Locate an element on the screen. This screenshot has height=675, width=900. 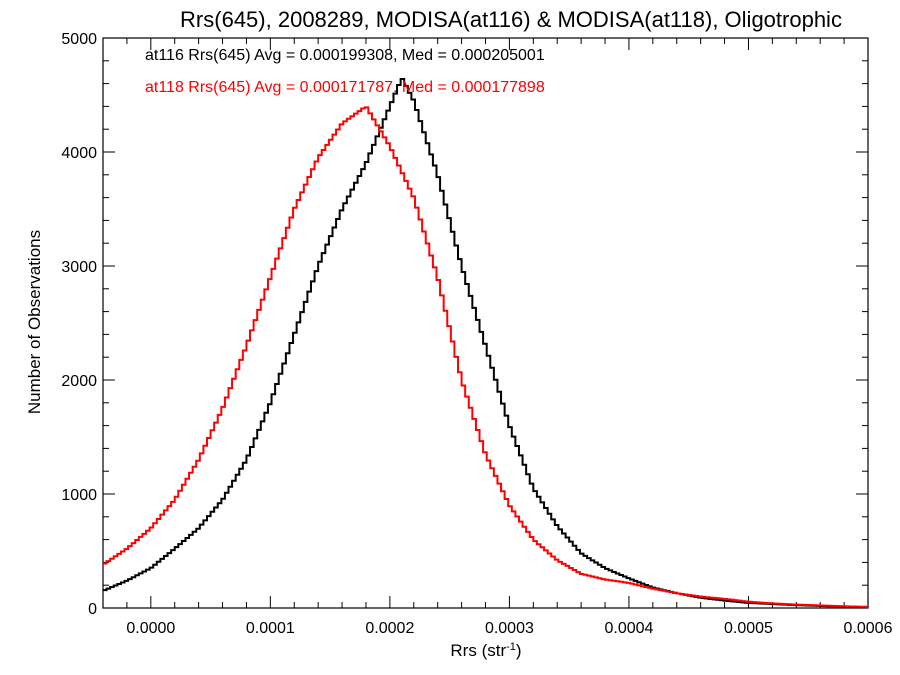
x-axis-label-close: ) is located at coordinates (519, 650).